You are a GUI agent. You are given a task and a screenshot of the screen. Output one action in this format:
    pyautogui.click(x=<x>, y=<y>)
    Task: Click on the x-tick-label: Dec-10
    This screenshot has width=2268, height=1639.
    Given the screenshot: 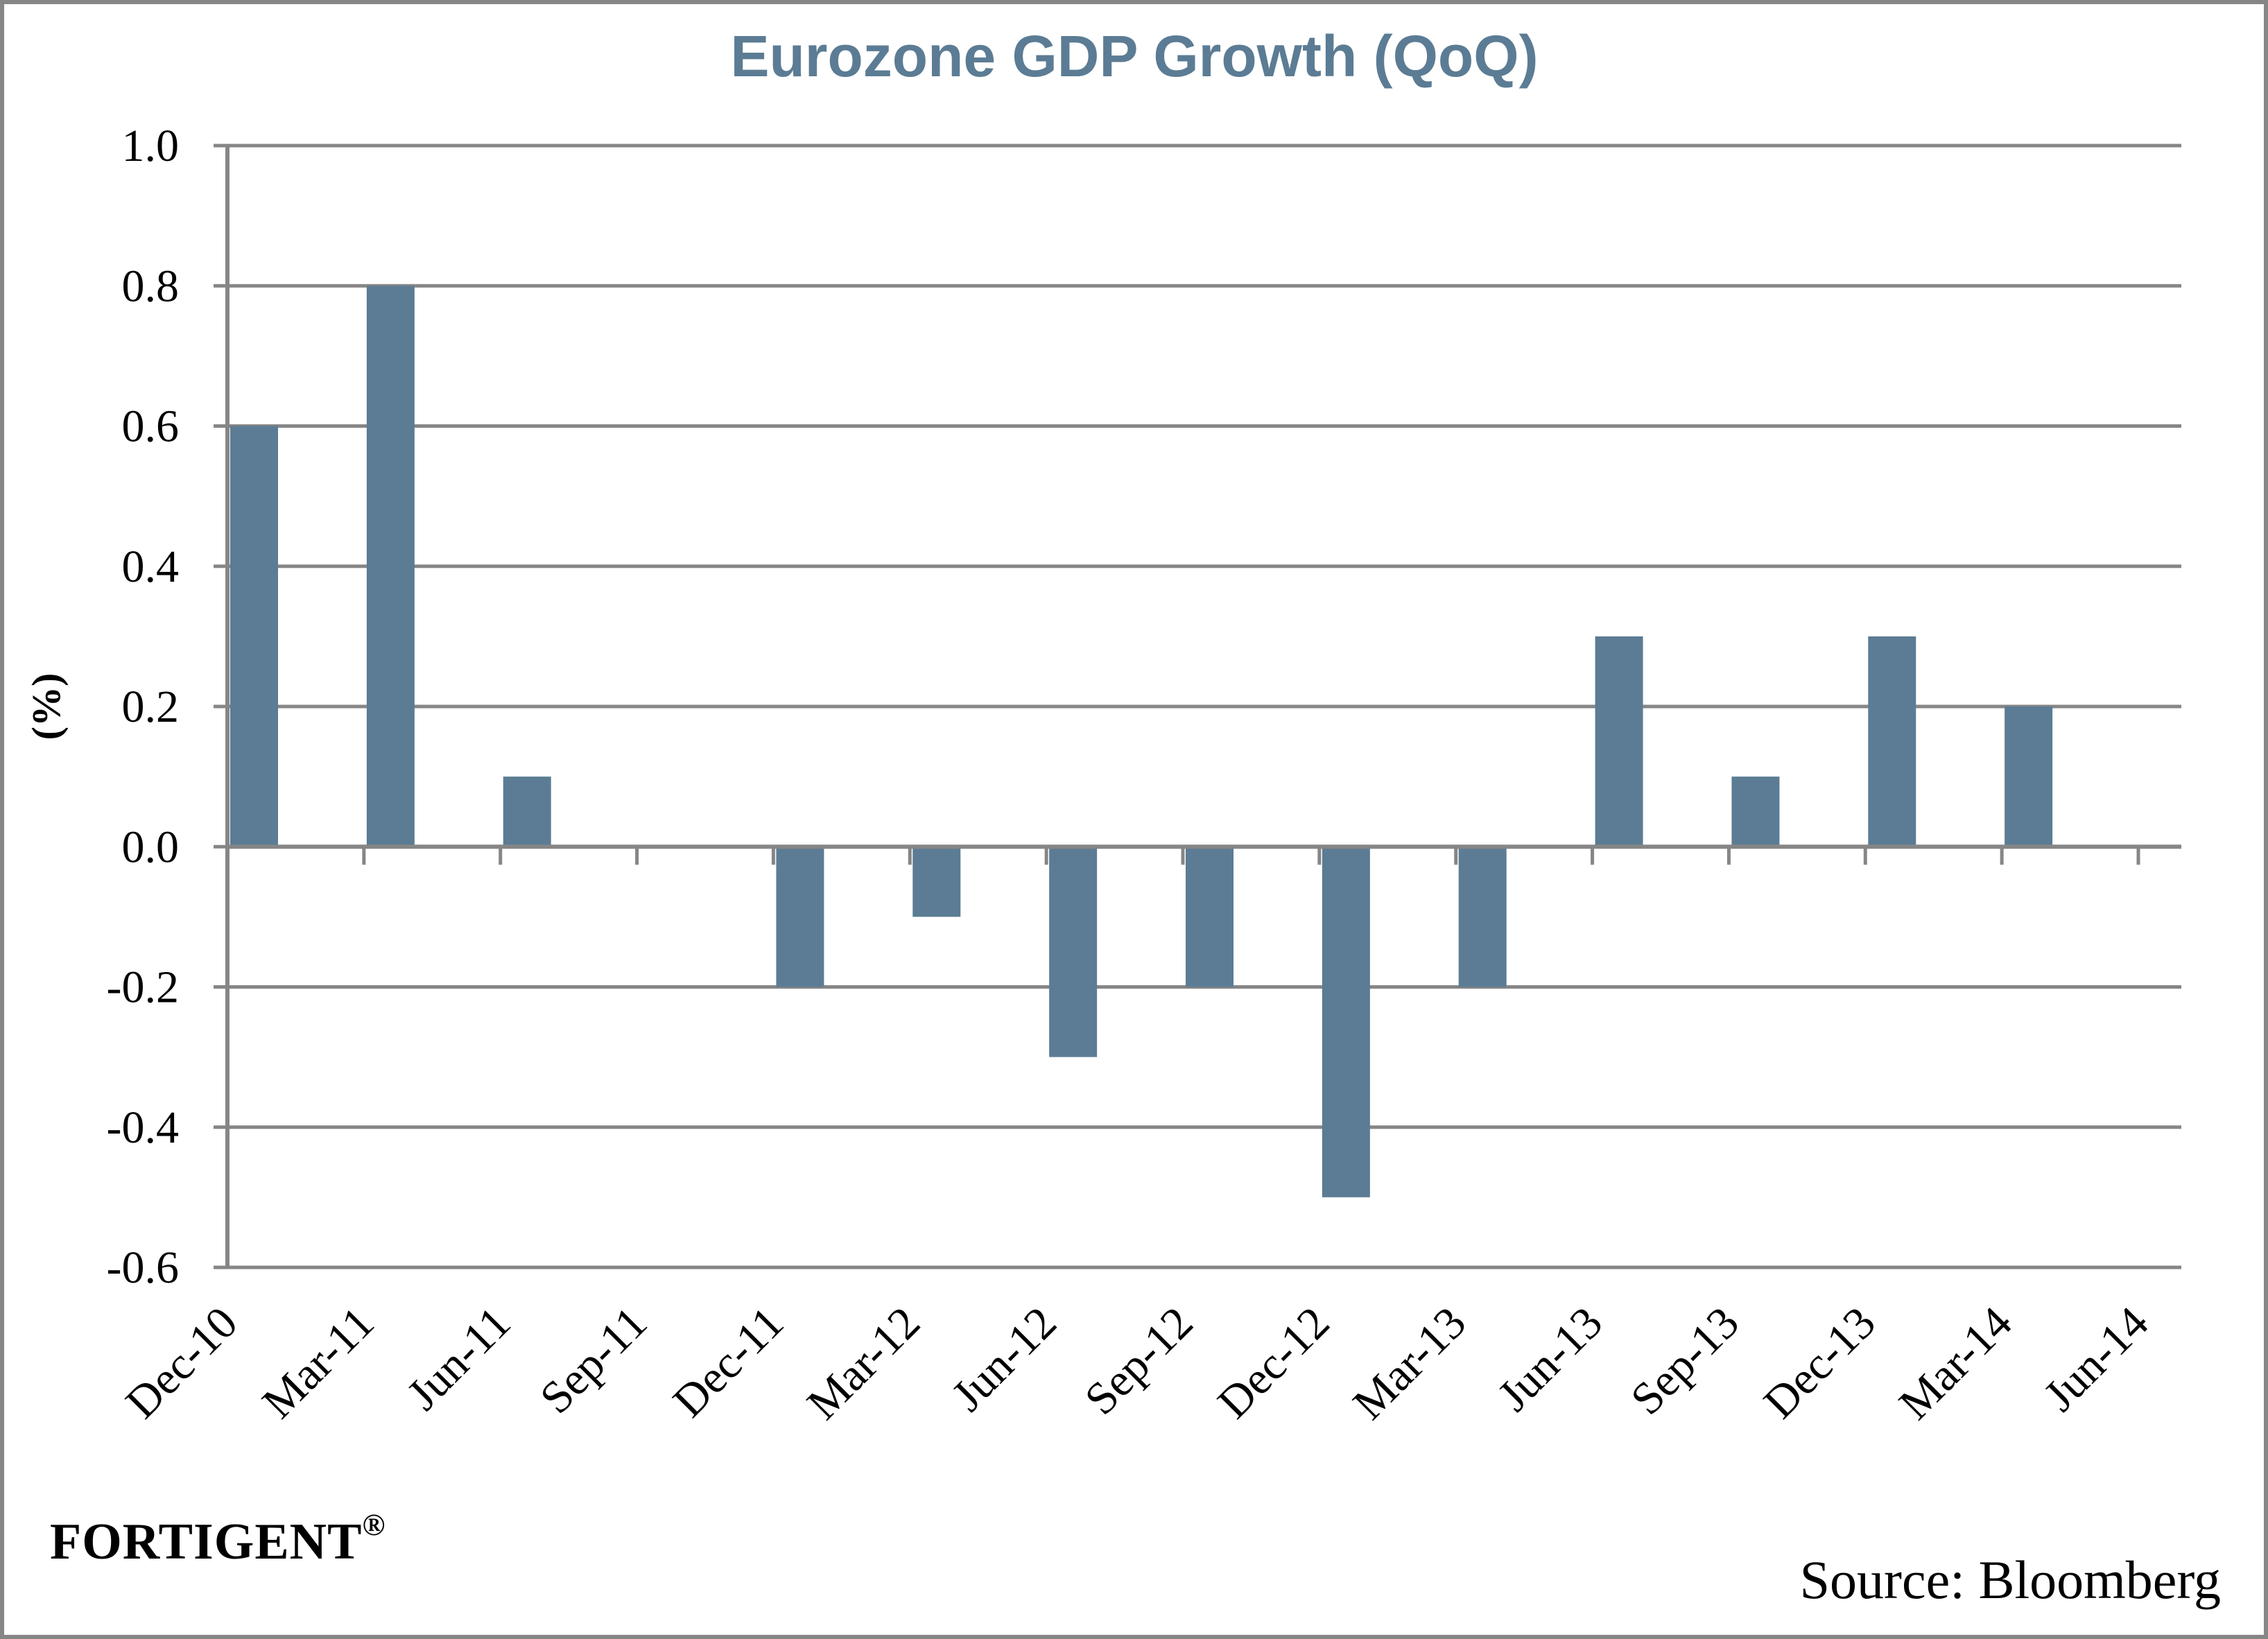 What is the action you would take?
    pyautogui.click(x=182, y=1362)
    